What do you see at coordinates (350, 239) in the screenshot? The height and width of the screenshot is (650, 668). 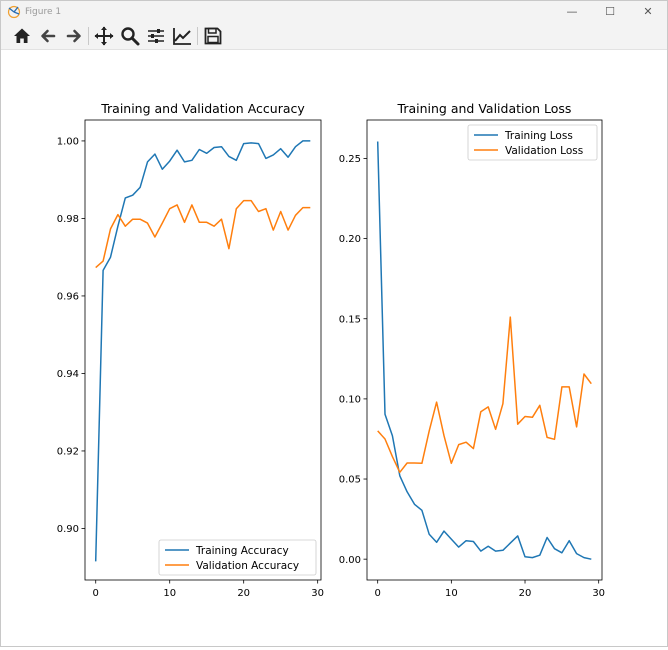 I see `loss-y-tick-label: 0.20` at bounding box center [350, 239].